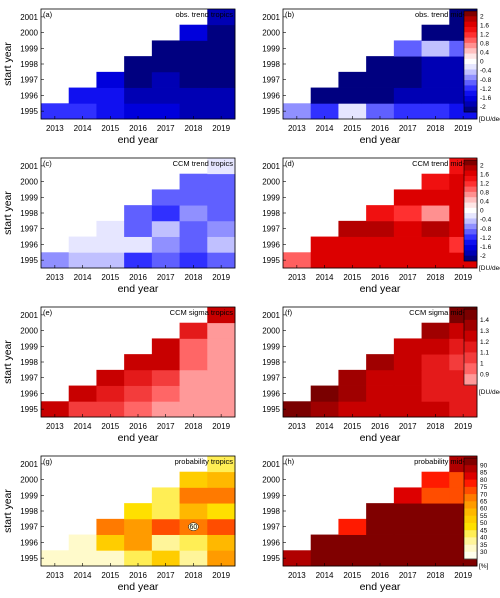 Image resolution: width=500 pixels, height=598 pixels. I want to click on y-tick-label: 1999, so click(29, 346).